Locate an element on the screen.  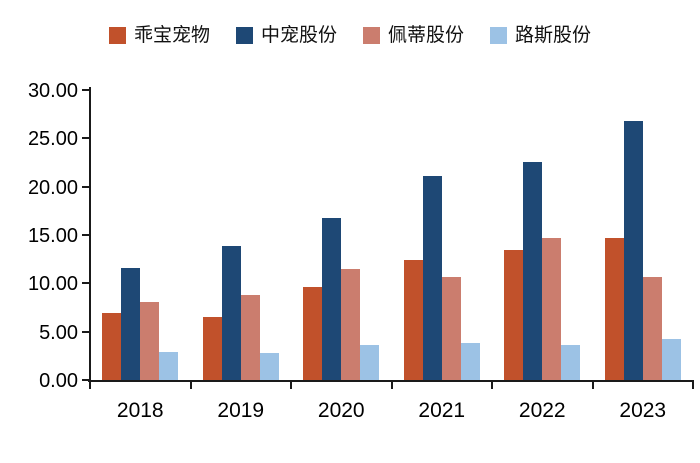
bar-路斯股份-2021 is located at coordinates (470, 361).